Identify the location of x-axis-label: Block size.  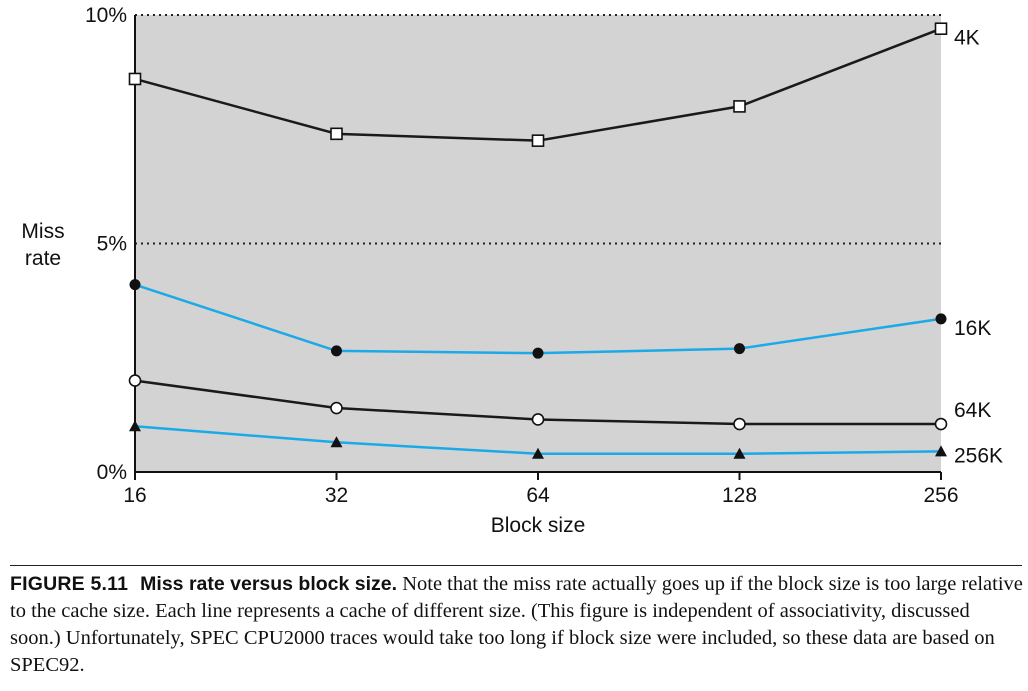
(538, 525).